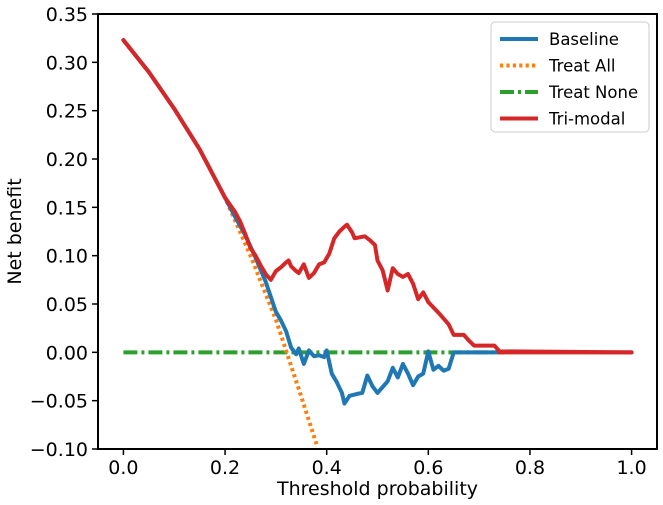 This screenshot has height=505, width=663. What do you see at coordinates (327, 468) in the screenshot?
I see `x-tick-label: 0.4` at bounding box center [327, 468].